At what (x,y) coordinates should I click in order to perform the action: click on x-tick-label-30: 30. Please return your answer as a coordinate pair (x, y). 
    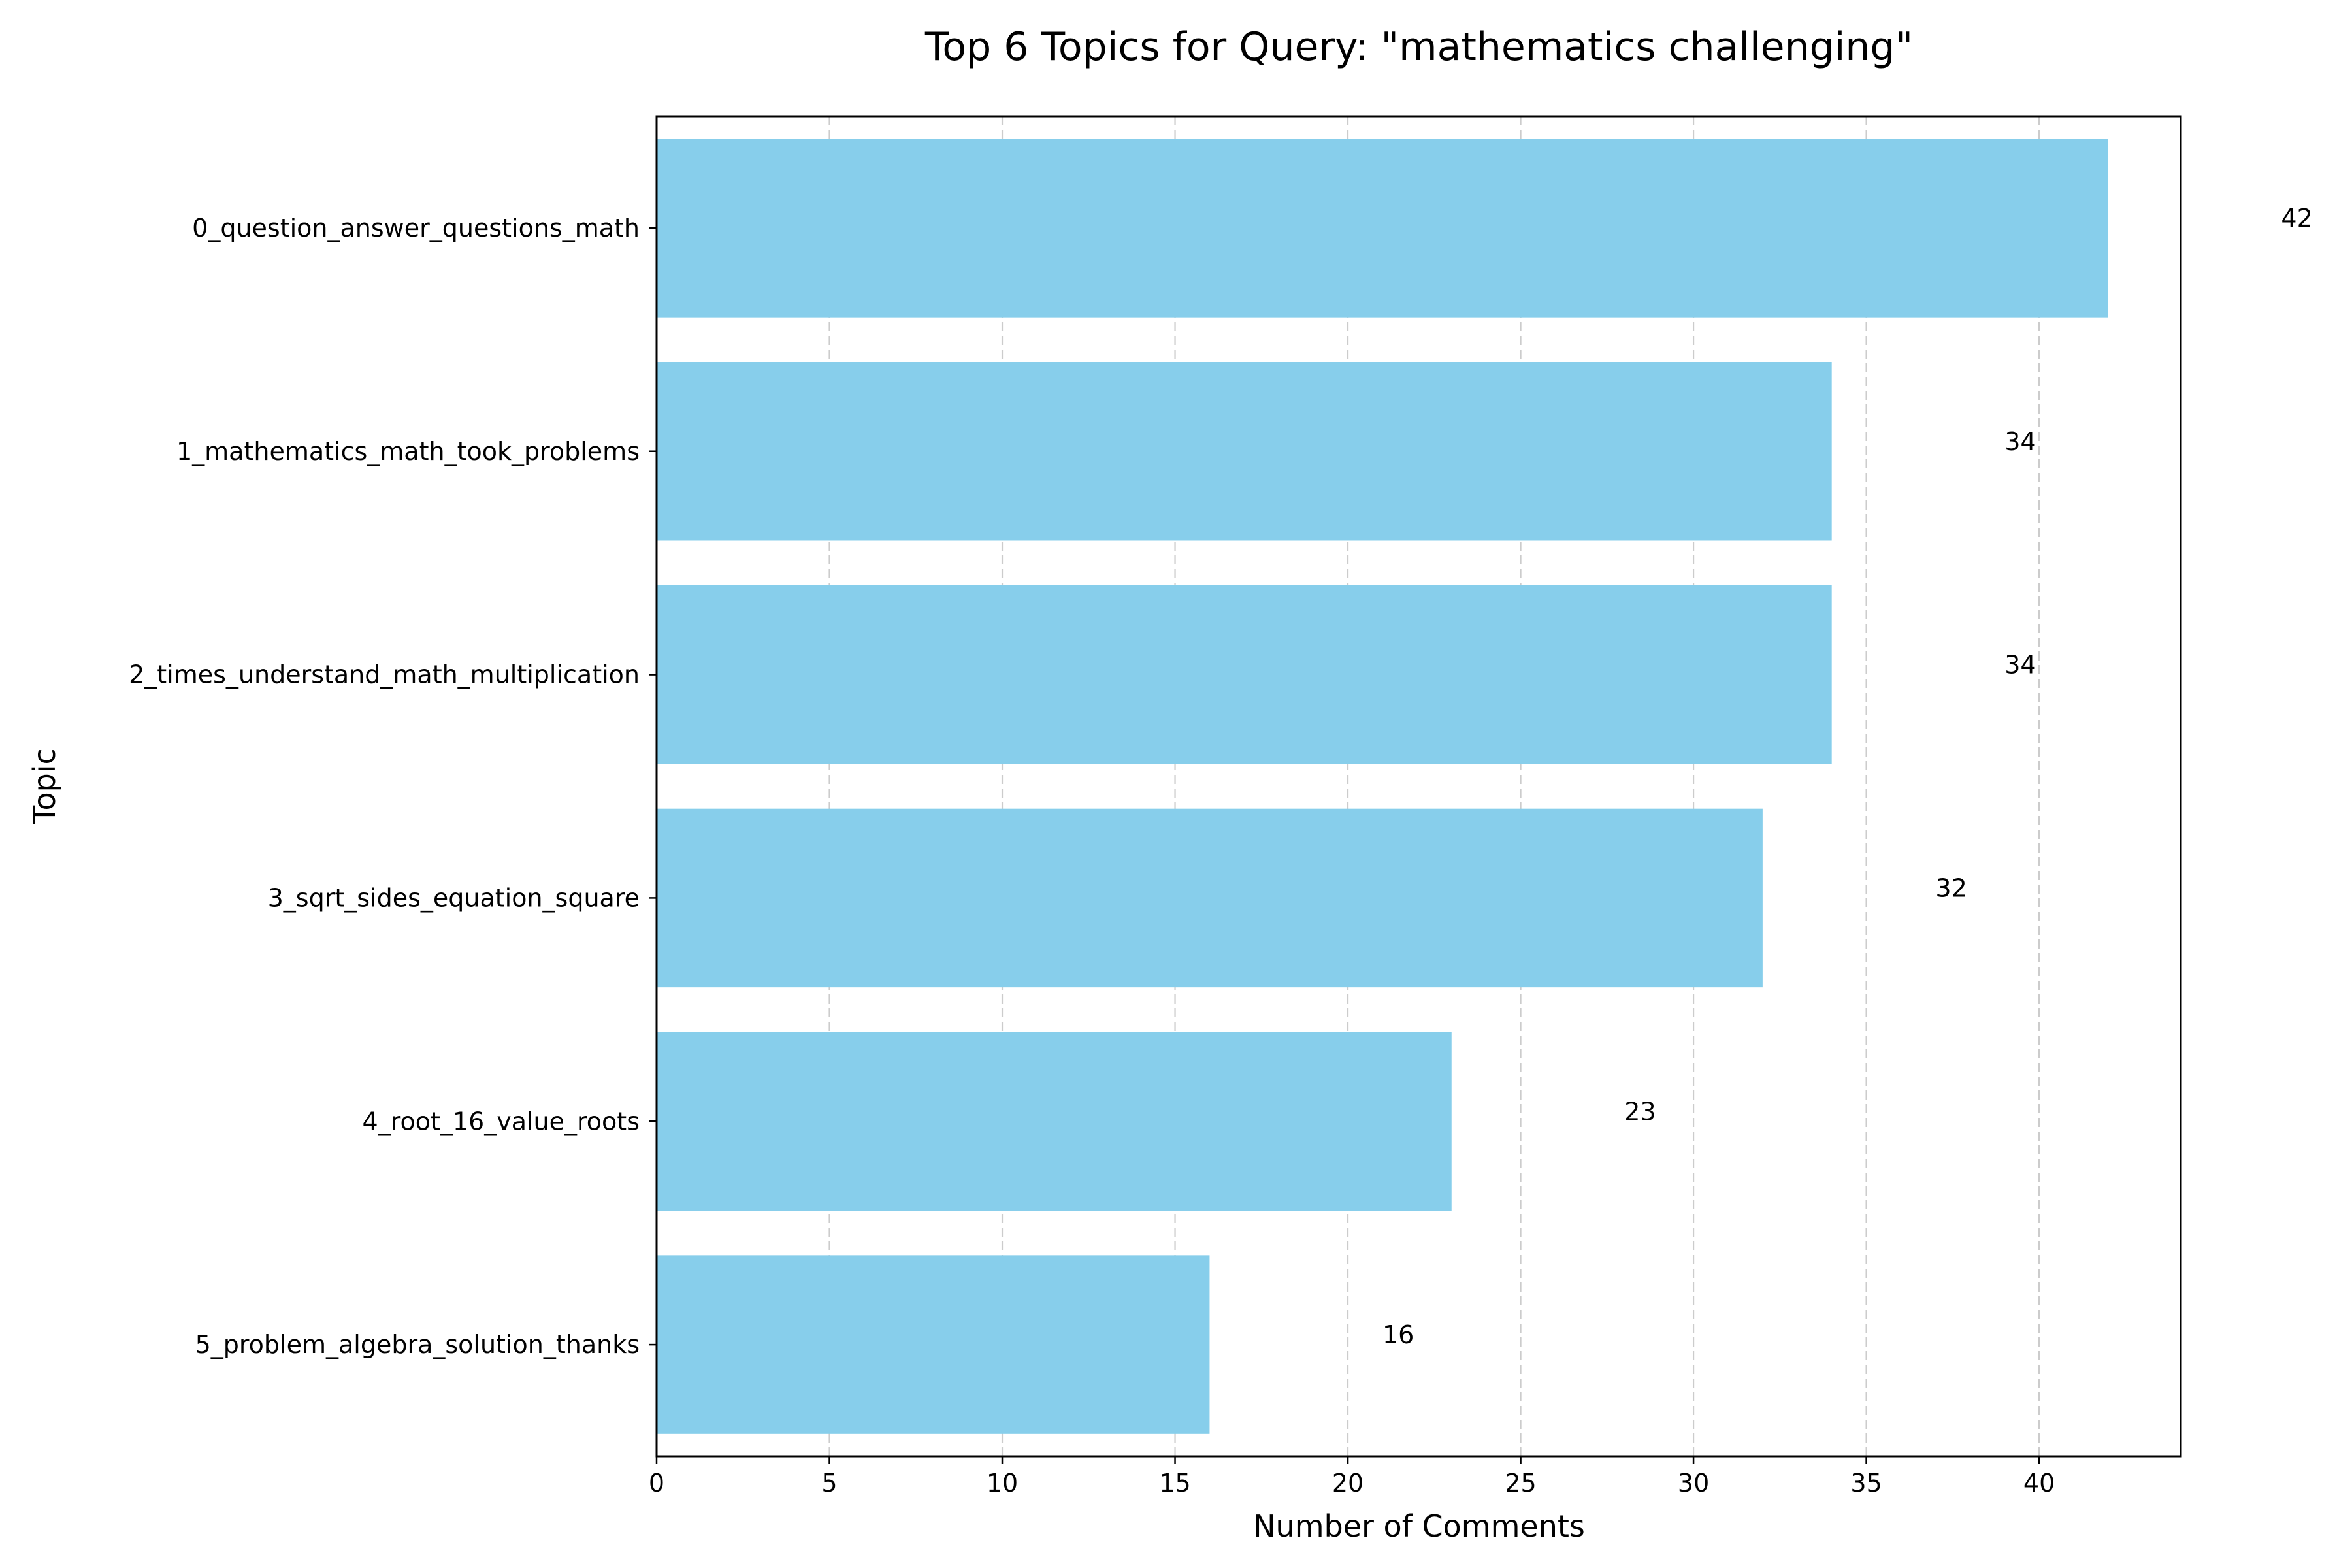
    Looking at the image, I should click on (1693, 1483).